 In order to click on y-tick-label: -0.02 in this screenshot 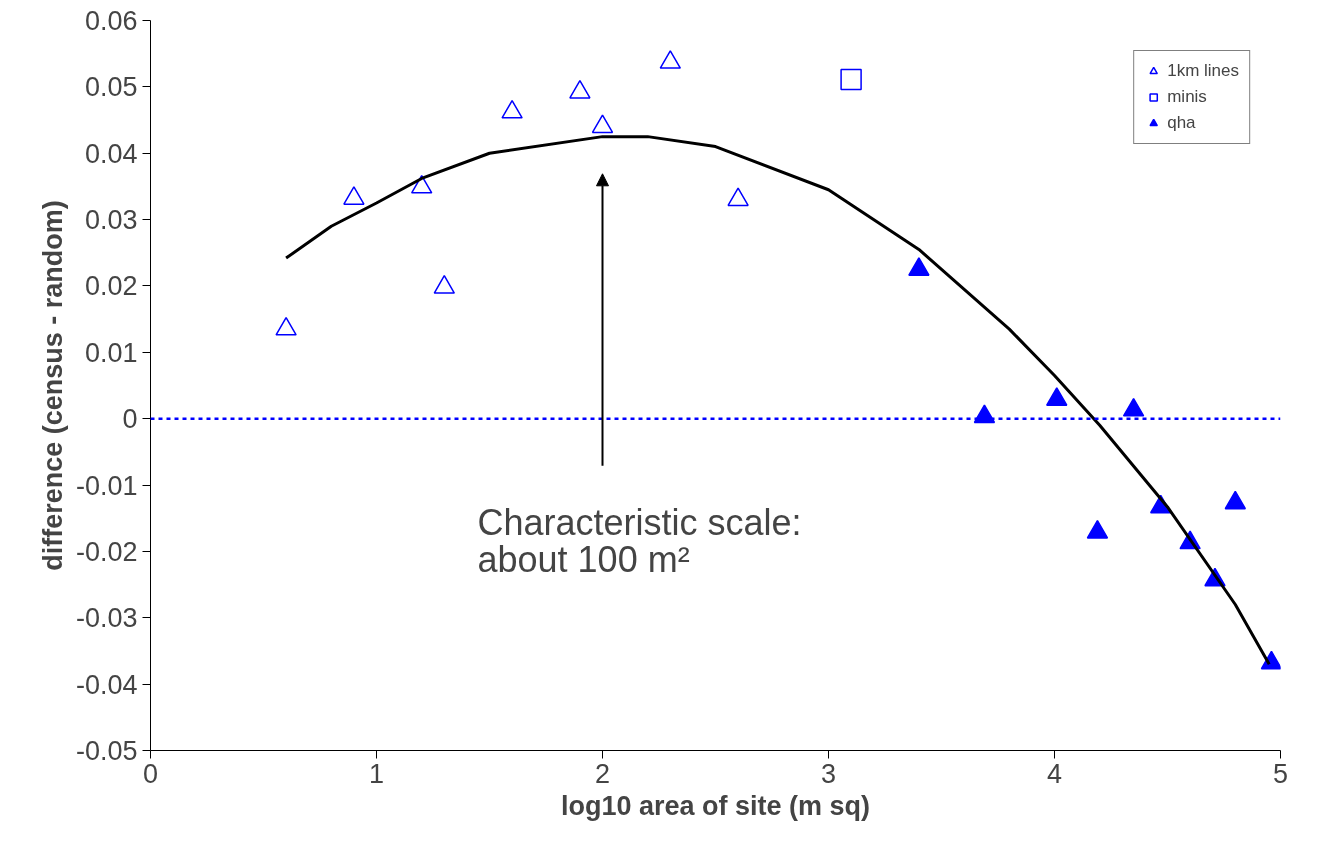, I will do `click(106, 551)`.